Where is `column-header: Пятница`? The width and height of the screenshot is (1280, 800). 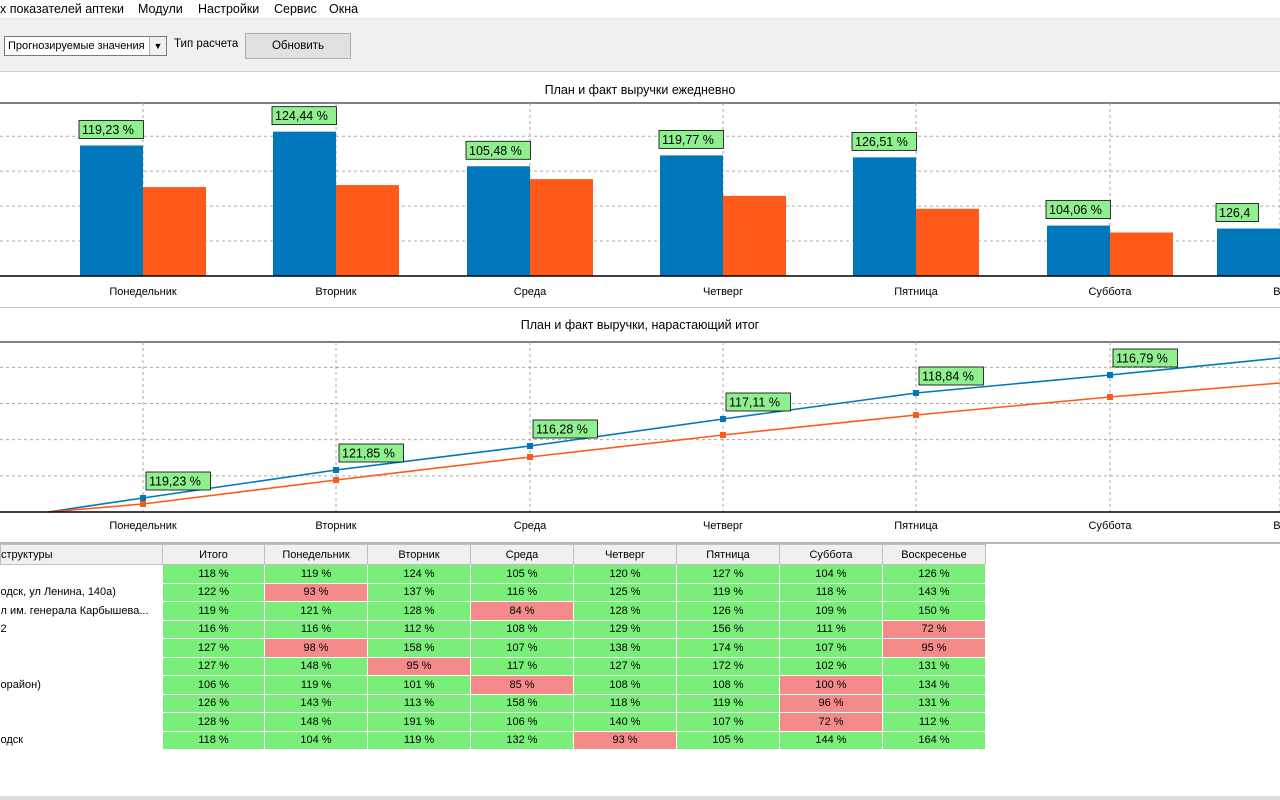
column-header: Пятница is located at coordinates (728, 554).